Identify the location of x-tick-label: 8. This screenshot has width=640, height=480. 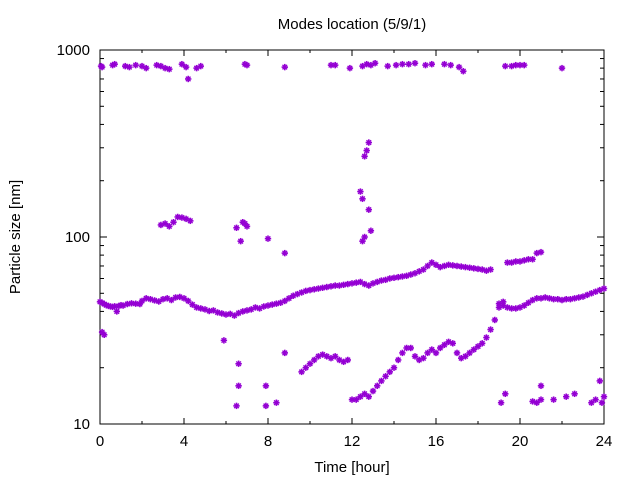
(268, 441).